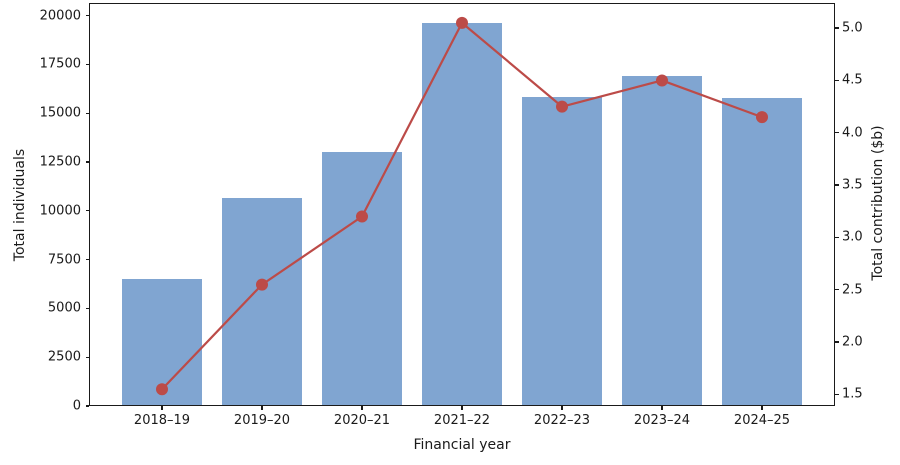 Image resolution: width=900 pixels, height=465 pixels. I want to click on xtick-mark-2023–24, so click(662, 408).